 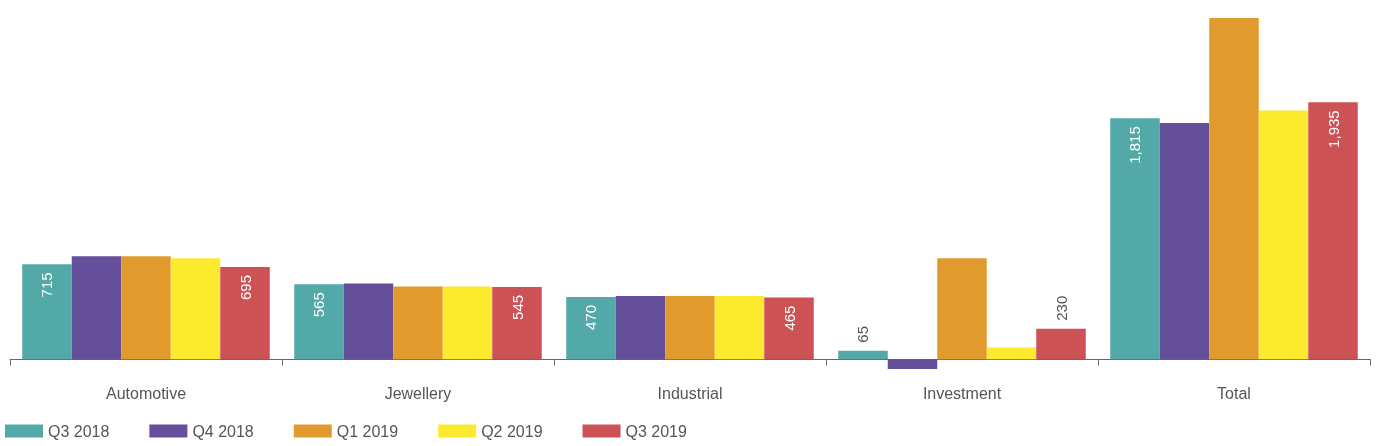 I want to click on legend-label: Q2 2019, so click(x=512, y=431).